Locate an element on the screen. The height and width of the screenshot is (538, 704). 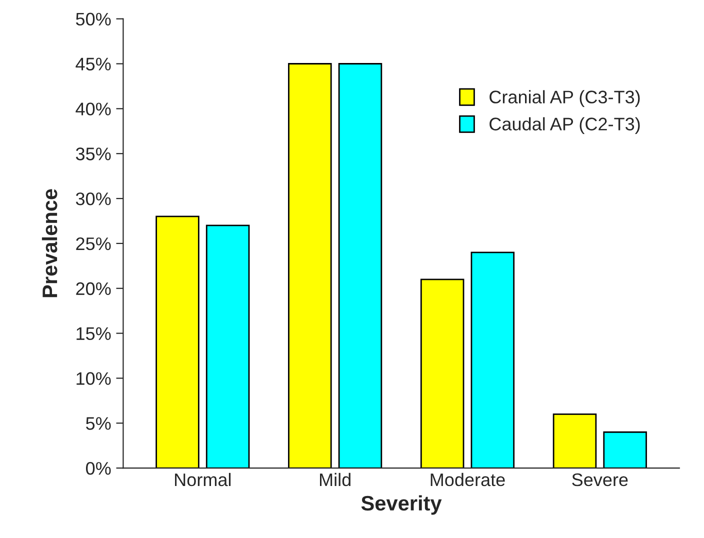
y-tick-label: 35% is located at coordinates (93, 154).